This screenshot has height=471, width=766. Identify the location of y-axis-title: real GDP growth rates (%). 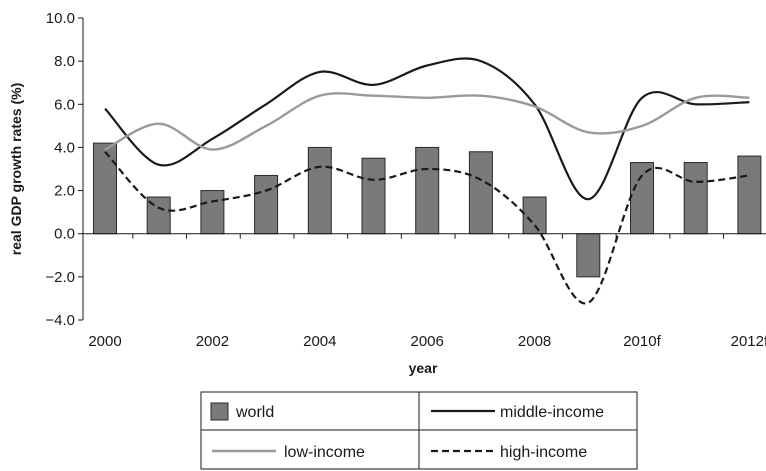
(16, 169).